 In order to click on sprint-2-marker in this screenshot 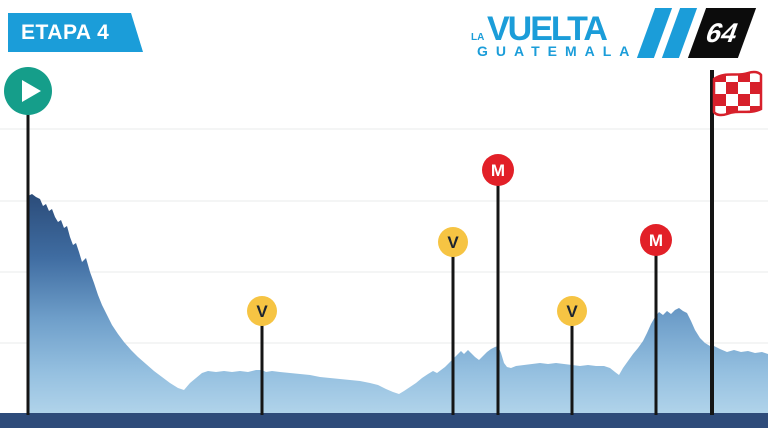, I will do `click(453, 242)`.